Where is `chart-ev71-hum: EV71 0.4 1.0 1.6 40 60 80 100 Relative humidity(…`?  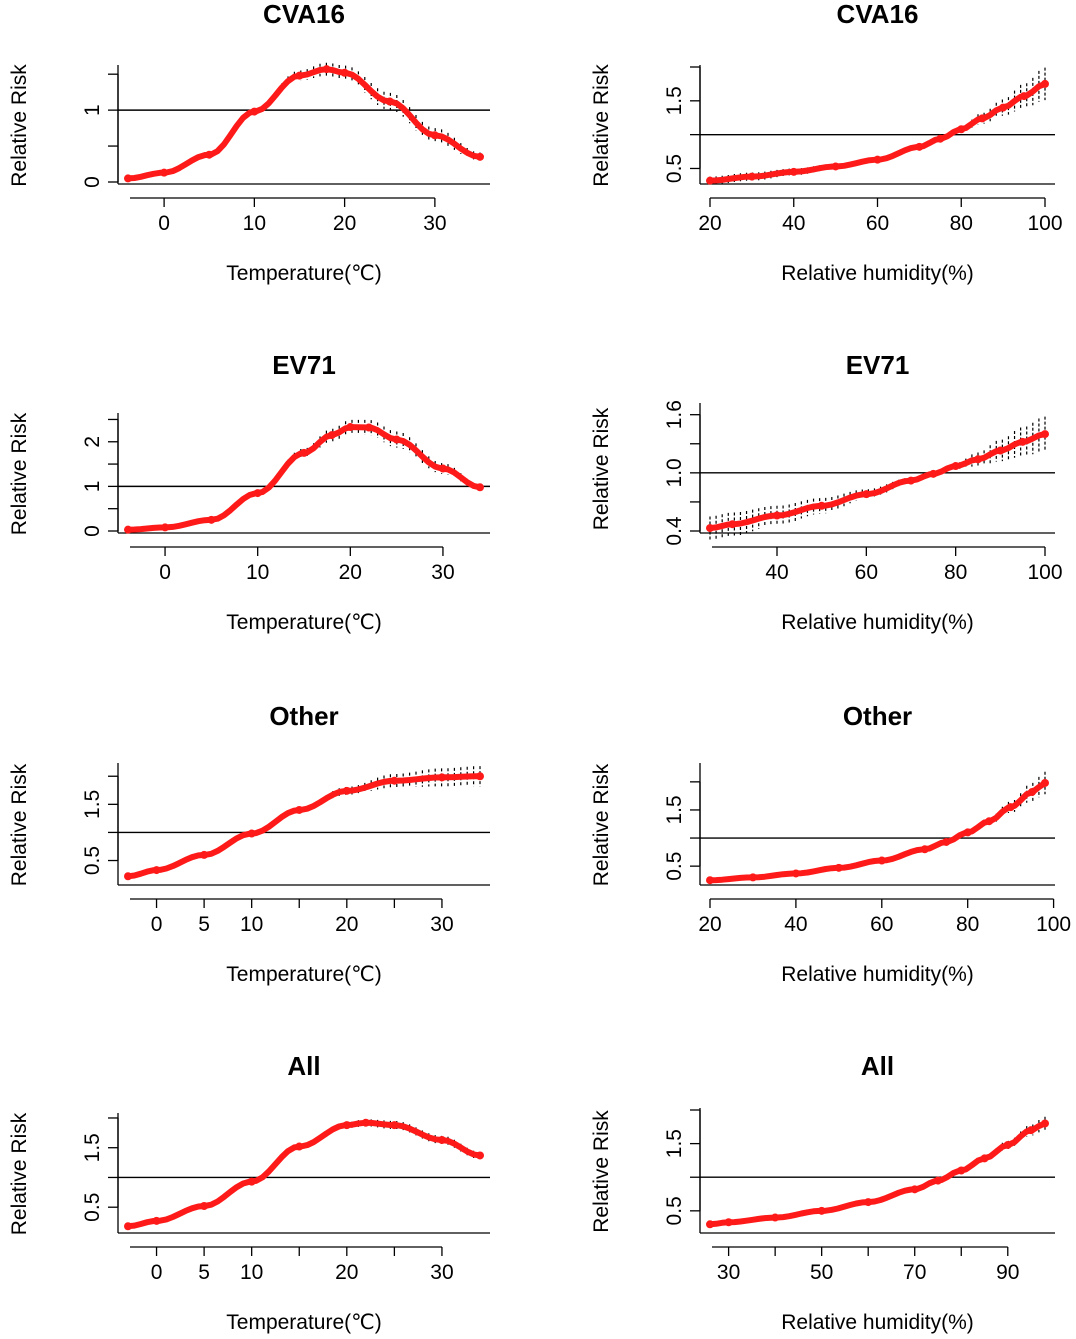
chart-ev71-hum: EV71 0.4 1.0 1.6 40 60 80 100 Relative humidity(… is located at coordinates (826, 492).